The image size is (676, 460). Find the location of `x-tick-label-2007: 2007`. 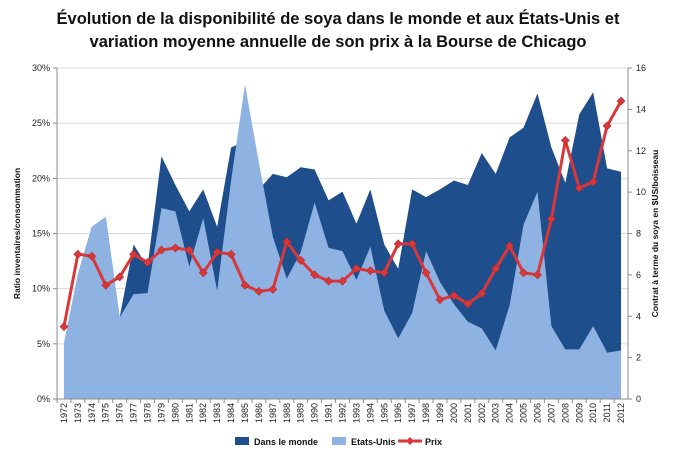

x-tick-label-2007: 2007 is located at coordinates (551, 413).